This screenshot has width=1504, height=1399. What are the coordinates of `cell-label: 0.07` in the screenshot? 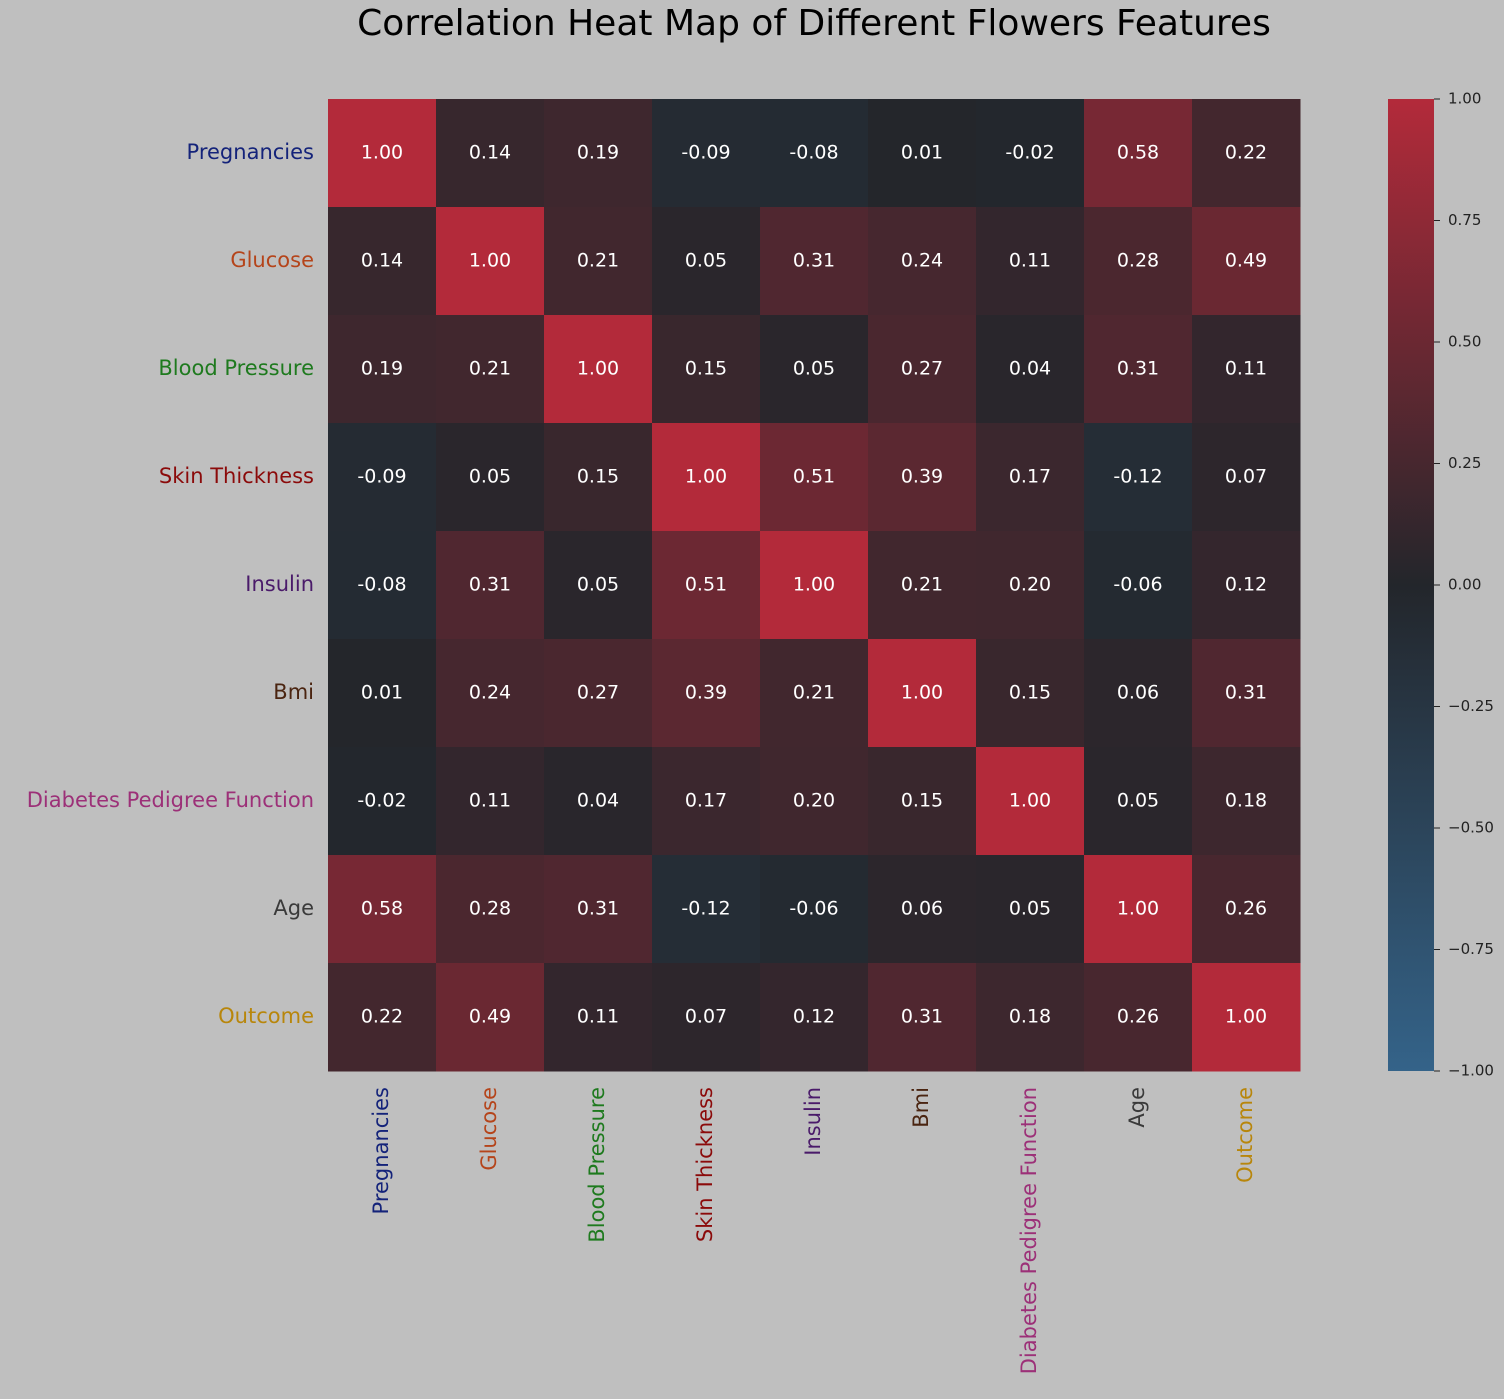 It's located at (1246, 477).